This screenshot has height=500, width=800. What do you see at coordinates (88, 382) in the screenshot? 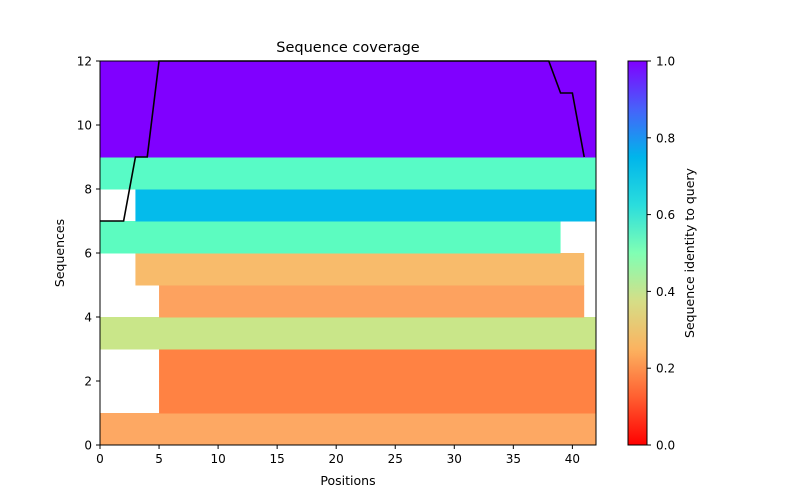
I see `y-tick-label: 2` at bounding box center [88, 382].